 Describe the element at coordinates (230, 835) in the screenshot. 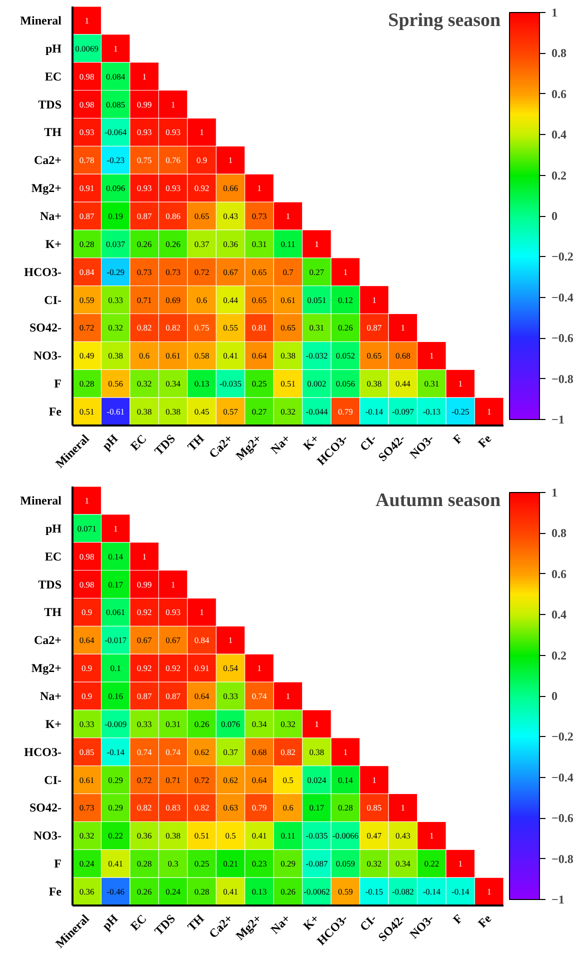

I see `data-label: 0.5` at that location.